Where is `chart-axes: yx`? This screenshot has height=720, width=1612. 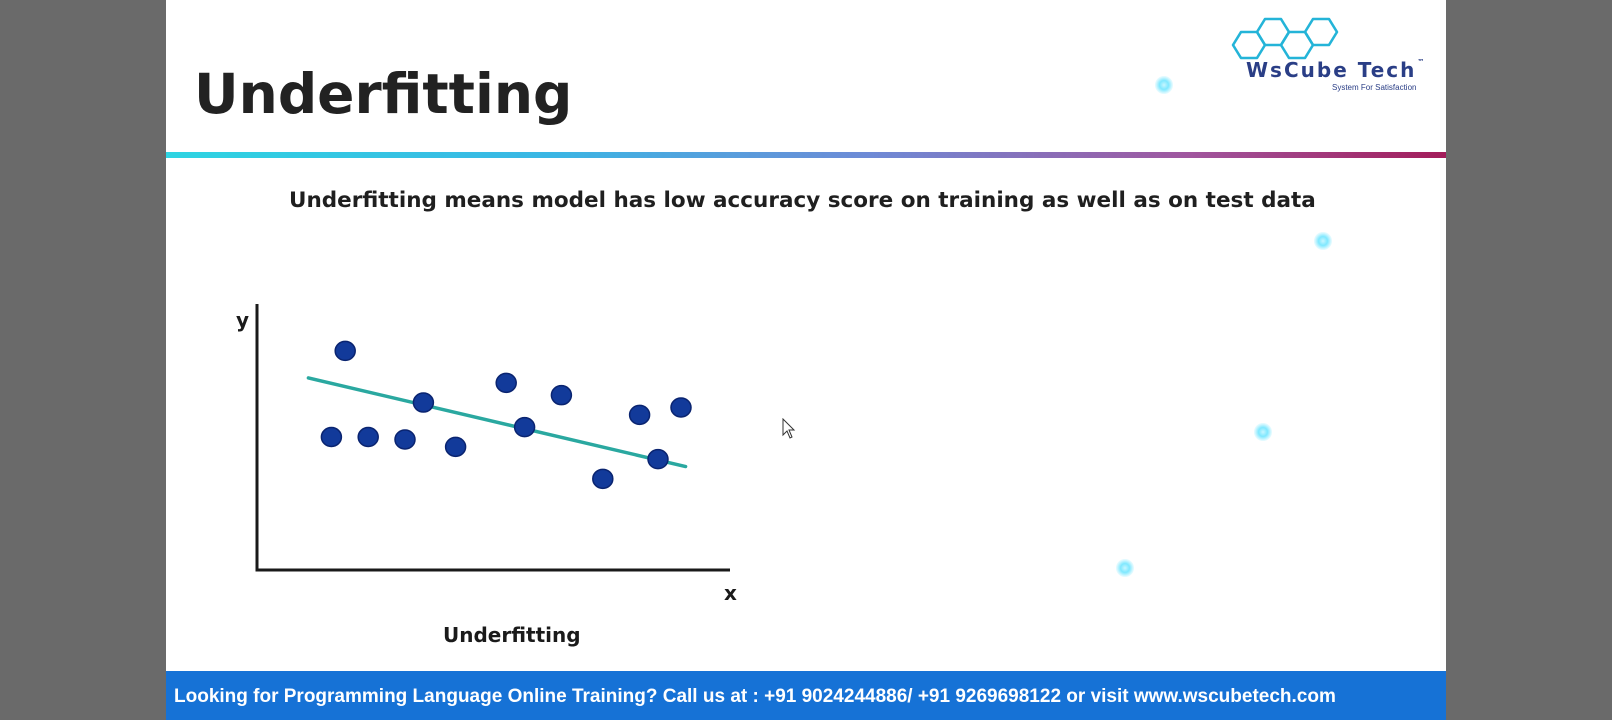
chart-axes: yx is located at coordinates (486, 454).